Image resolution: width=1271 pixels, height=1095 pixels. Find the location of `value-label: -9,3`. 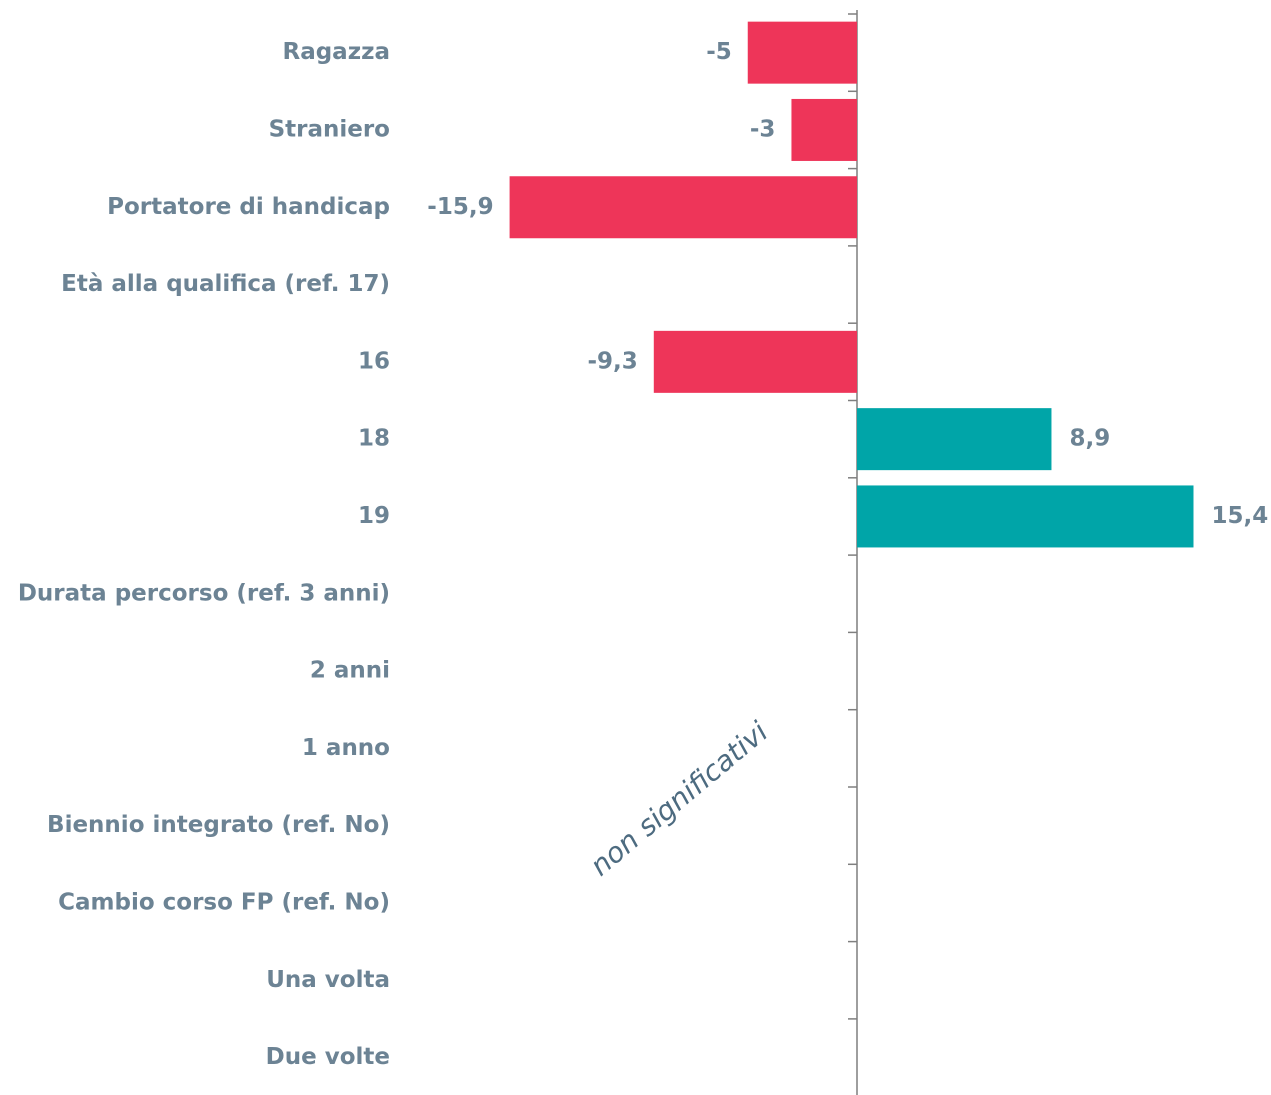

value-label: -9,3 is located at coordinates (612, 361).